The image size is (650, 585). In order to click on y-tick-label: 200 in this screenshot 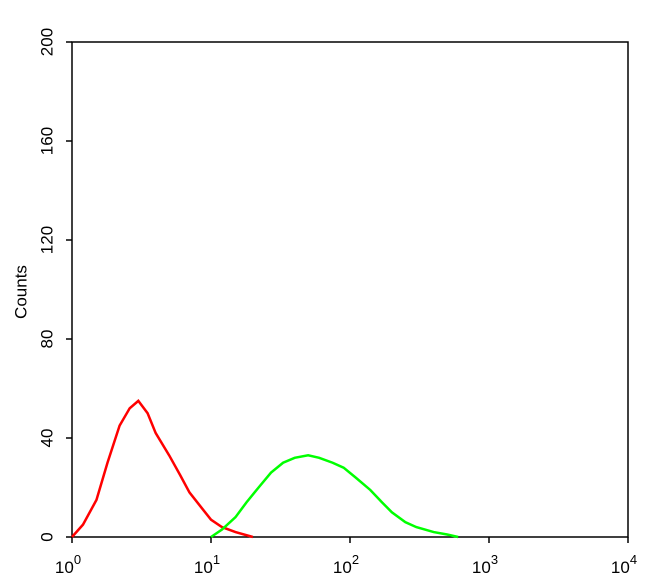, I will do `click(46, 42)`.